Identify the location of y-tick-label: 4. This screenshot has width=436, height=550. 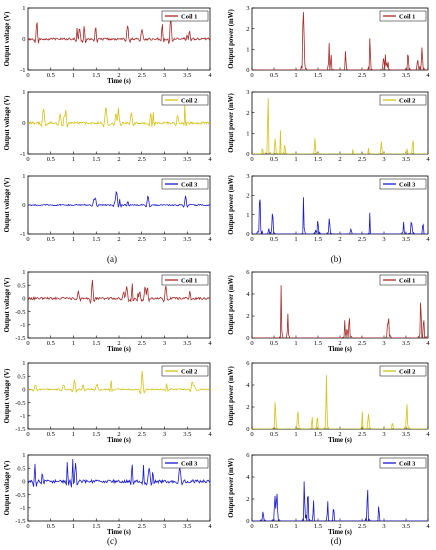
(248, 294).